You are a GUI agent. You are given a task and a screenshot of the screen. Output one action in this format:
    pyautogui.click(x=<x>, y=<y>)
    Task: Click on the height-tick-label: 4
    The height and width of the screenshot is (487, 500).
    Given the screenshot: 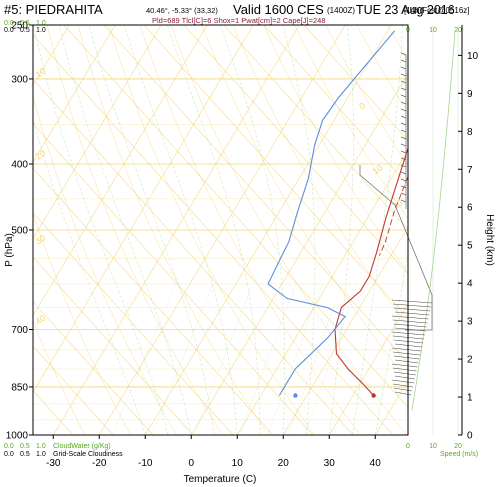 What is the action you would take?
    pyautogui.click(x=470, y=284)
    